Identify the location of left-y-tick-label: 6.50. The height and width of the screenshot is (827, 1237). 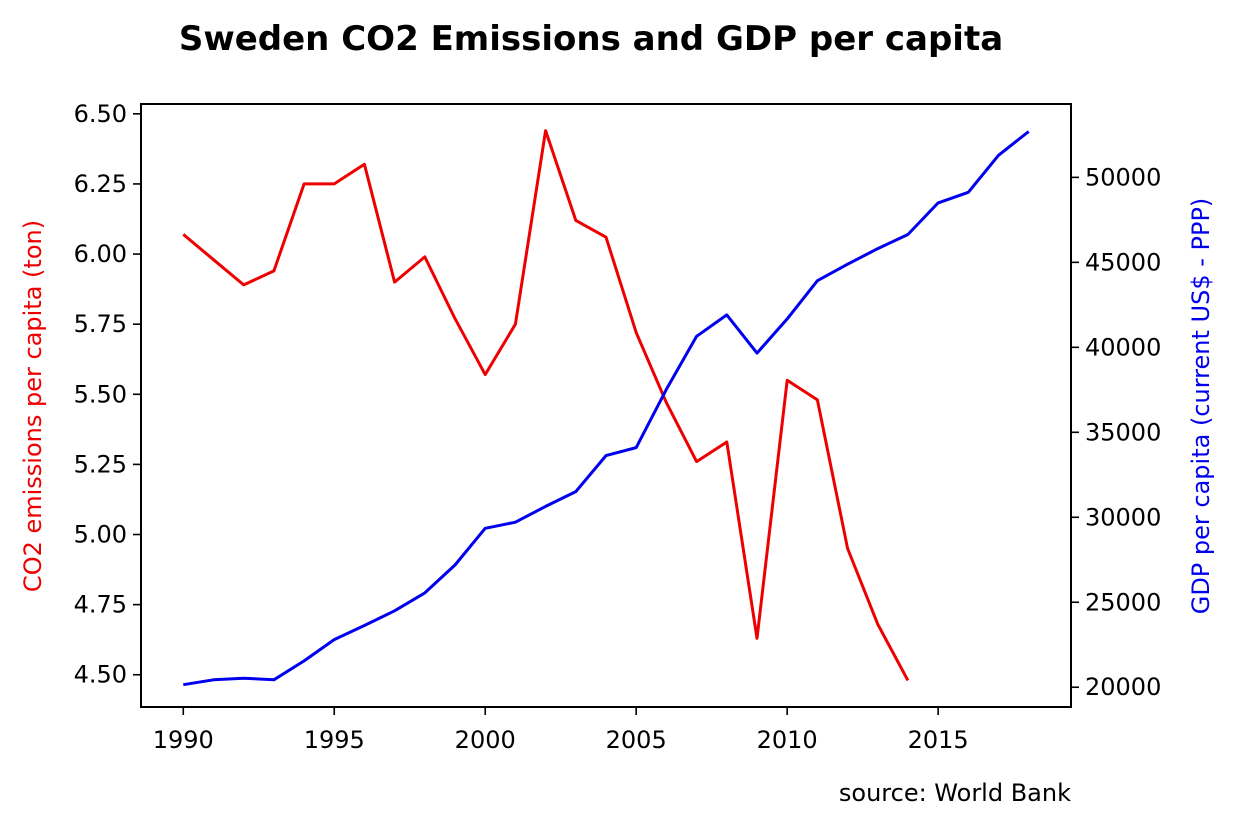
(100, 114).